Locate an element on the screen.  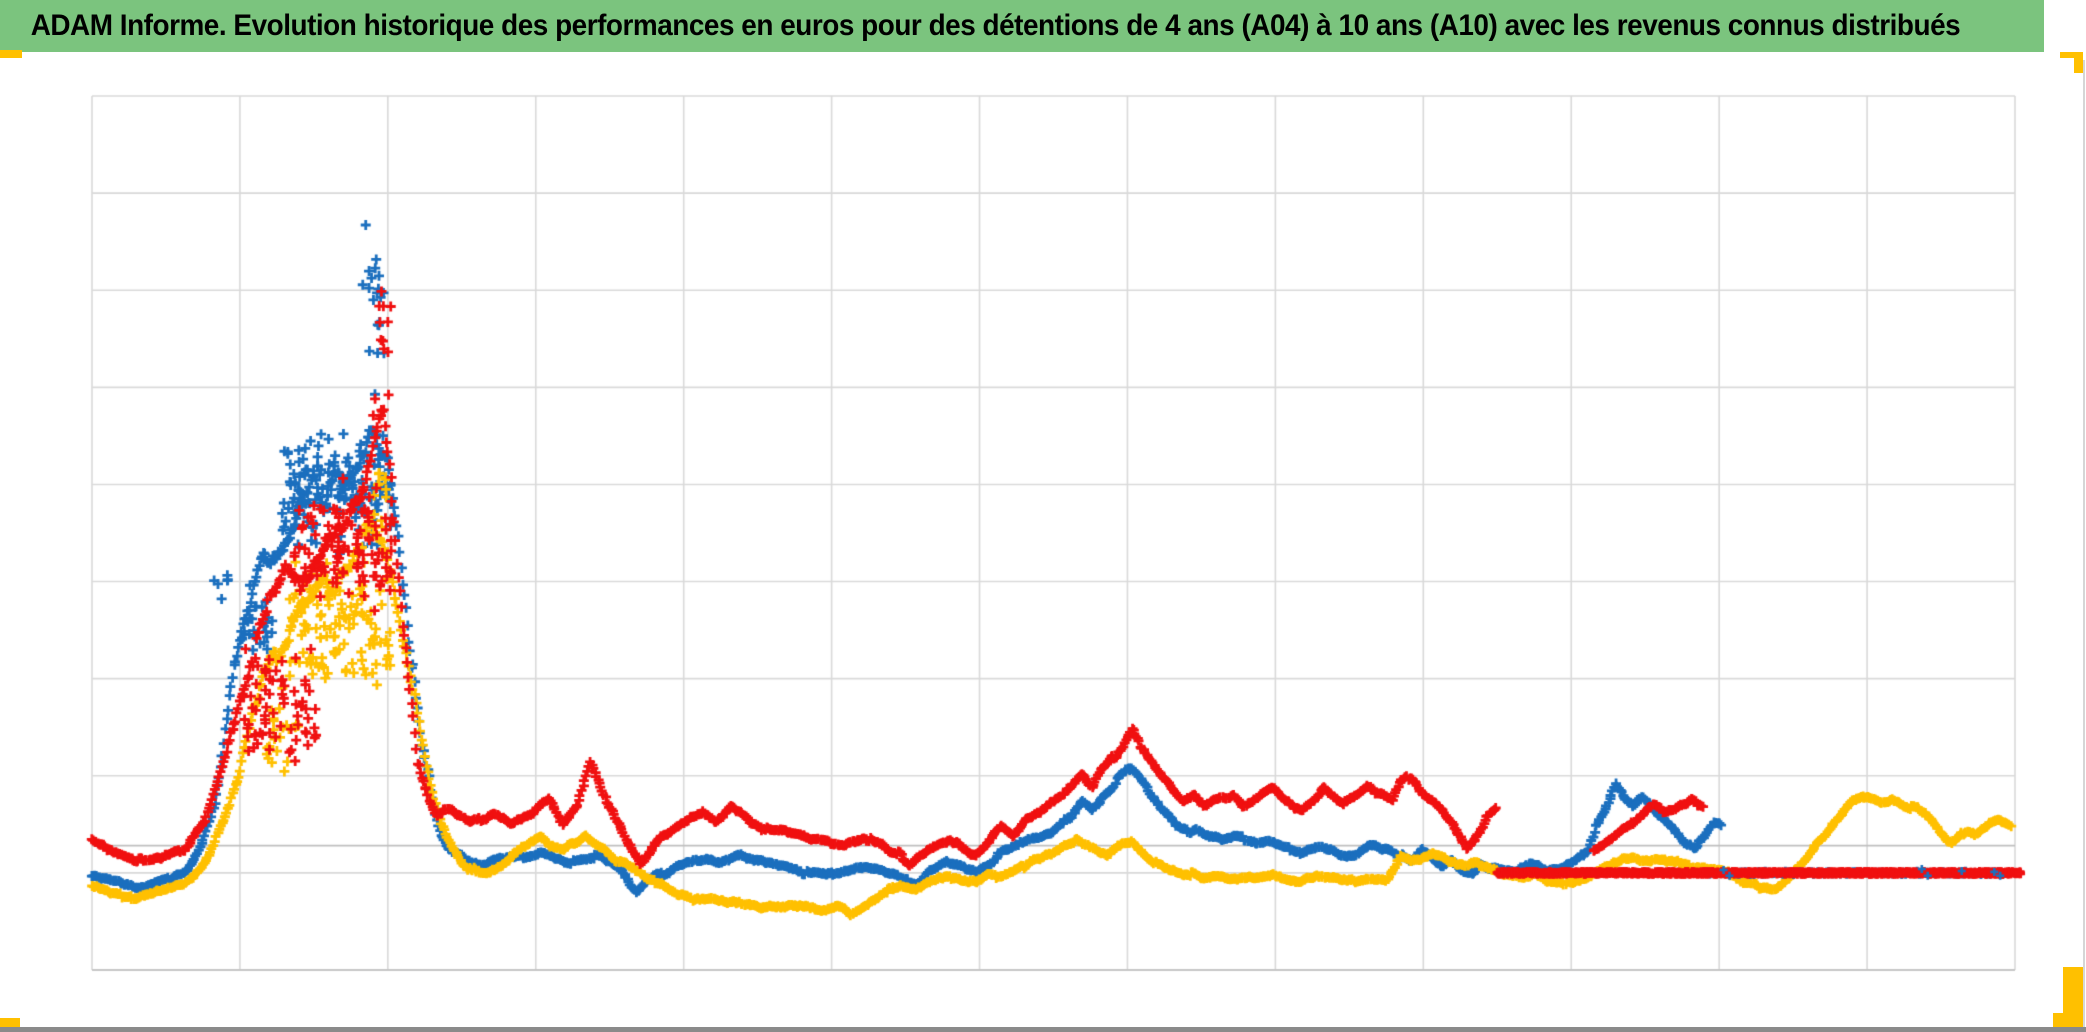
accent-top-right-vertical is located at coordinates (2078, 62).